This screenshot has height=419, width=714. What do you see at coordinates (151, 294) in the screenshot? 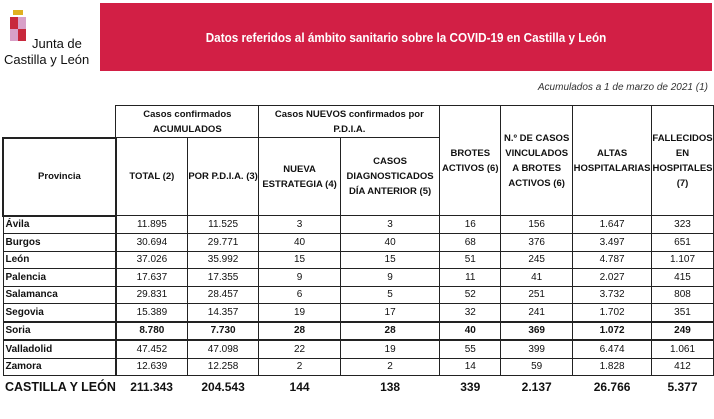
I see `cell-value: 29.831` at bounding box center [151, 294].